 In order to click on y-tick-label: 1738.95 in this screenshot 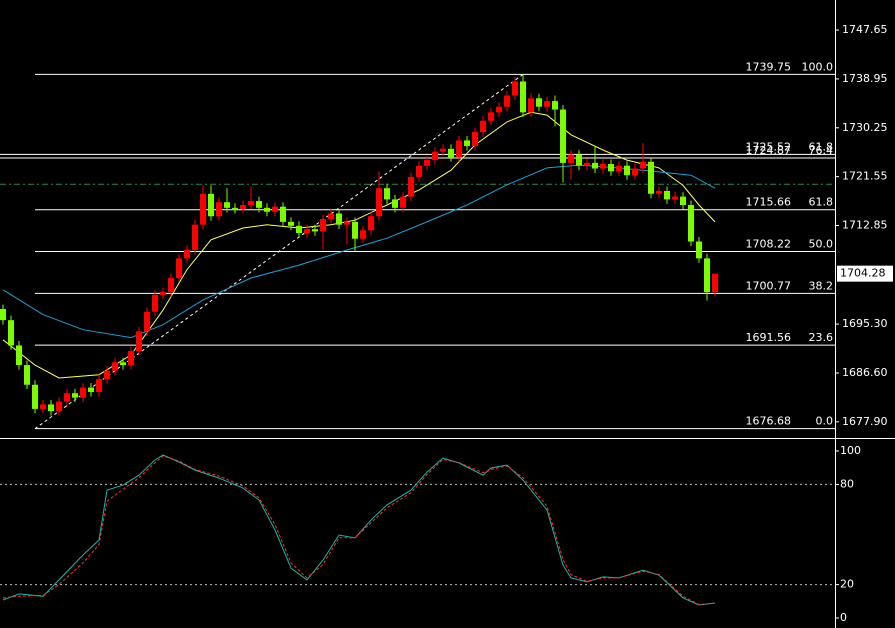, I will do `click(865, 78)`.